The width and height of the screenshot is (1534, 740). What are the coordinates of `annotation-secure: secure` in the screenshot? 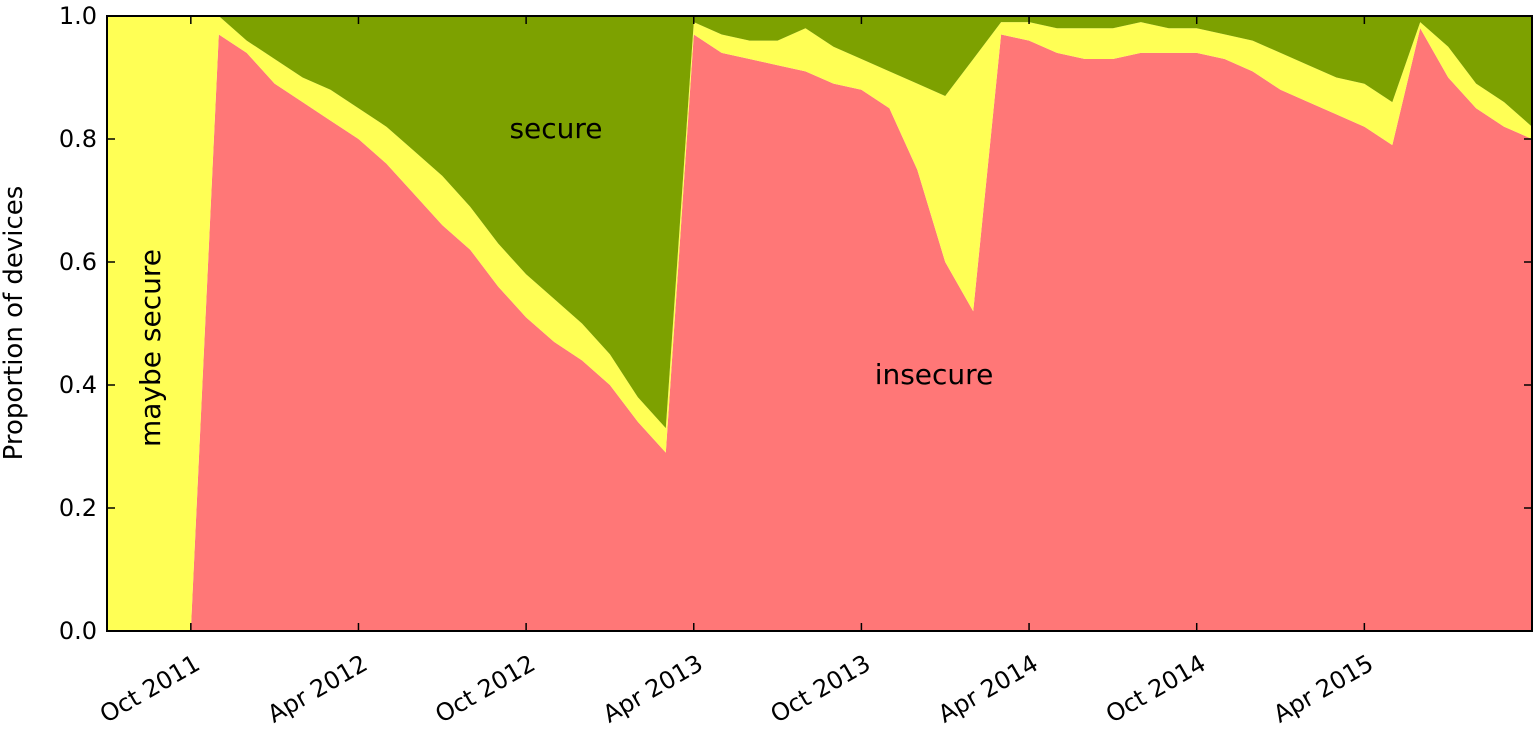 It's located at (555, 128).